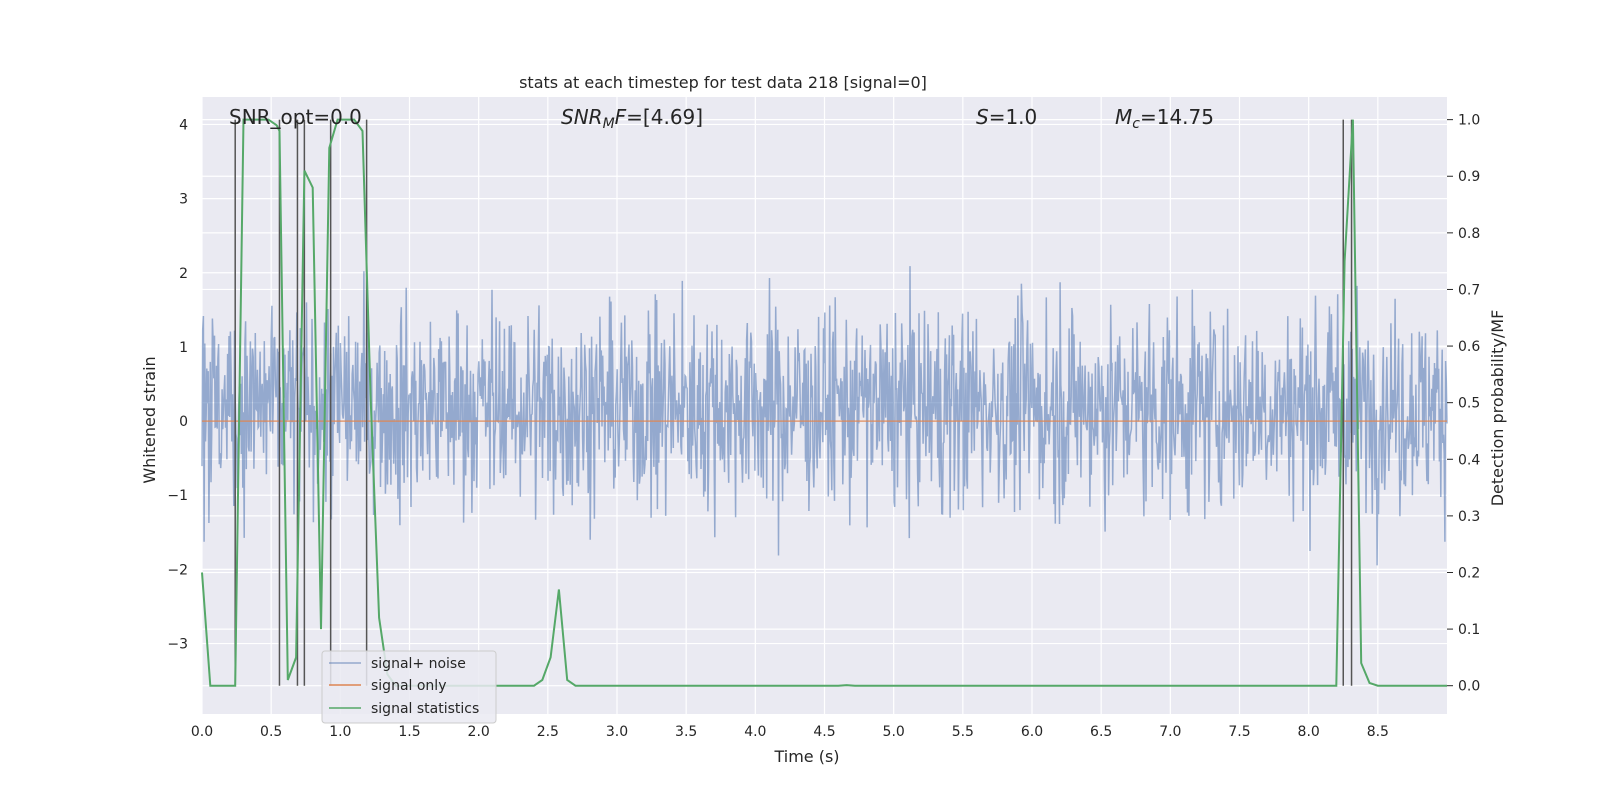  What do you see at coordinates (617, 732) in the screenshot?
I see `x-tick-label: 3.0` at bounding box center [617, 732].